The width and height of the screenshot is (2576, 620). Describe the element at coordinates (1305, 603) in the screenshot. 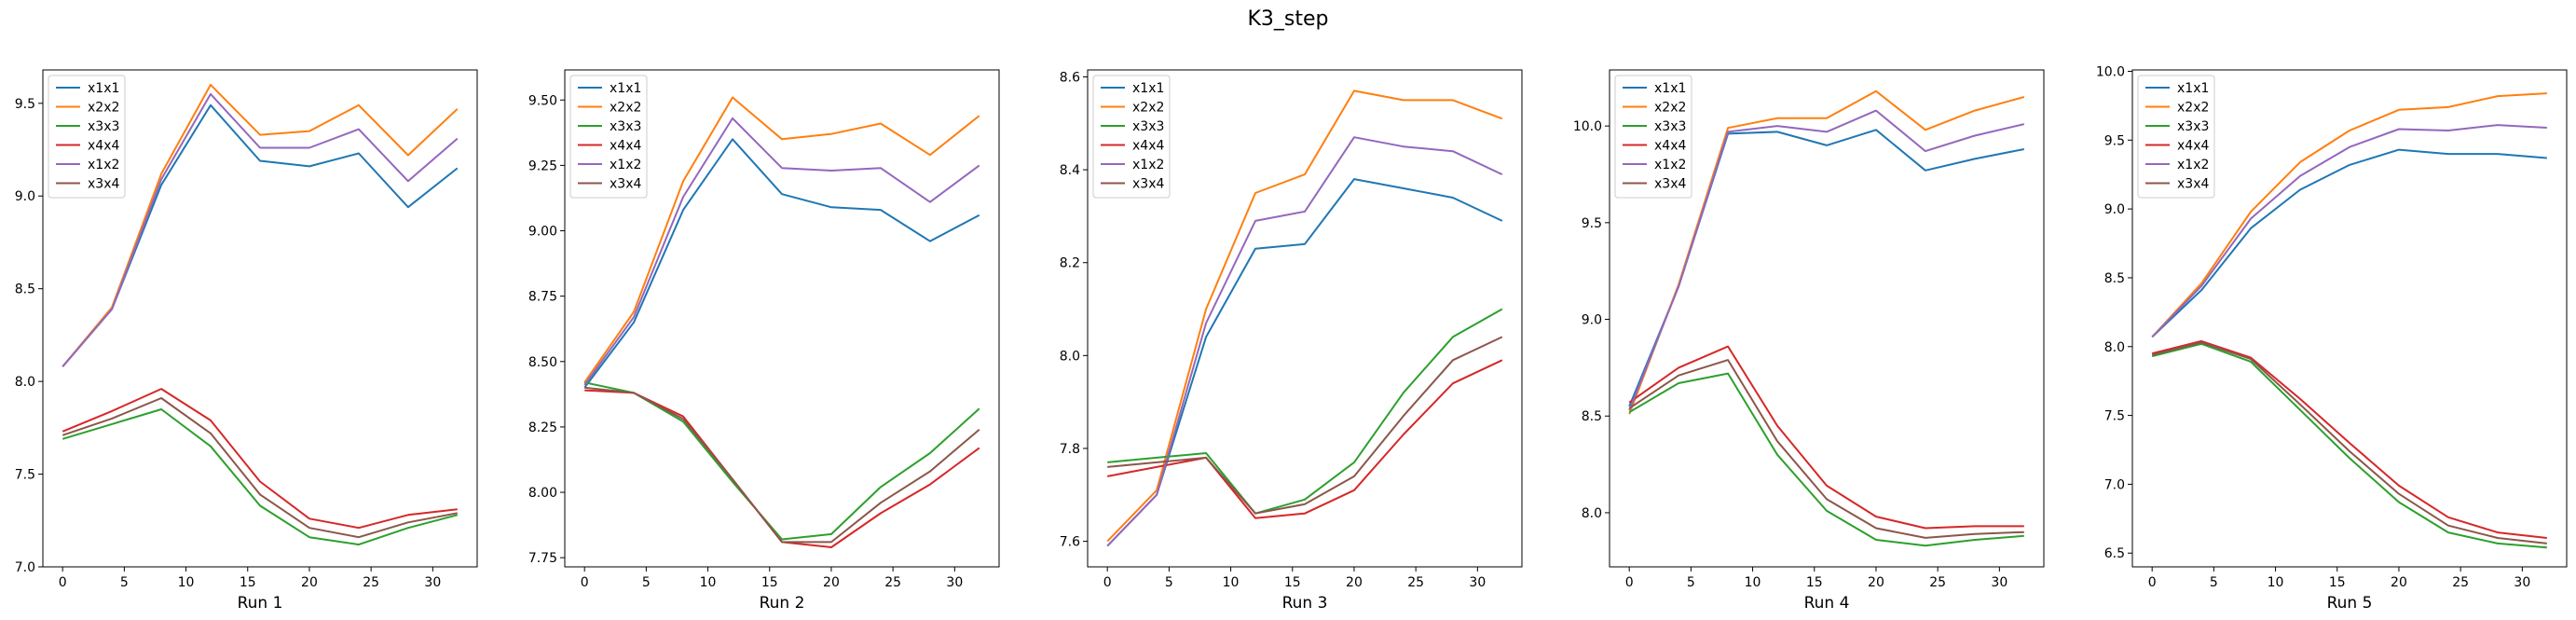

I see `x-axis-label: Run 3` at that location.